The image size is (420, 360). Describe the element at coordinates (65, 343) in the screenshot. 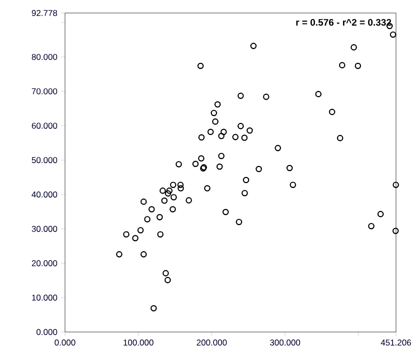

I see `x-tick-label: 0.000` at that location.